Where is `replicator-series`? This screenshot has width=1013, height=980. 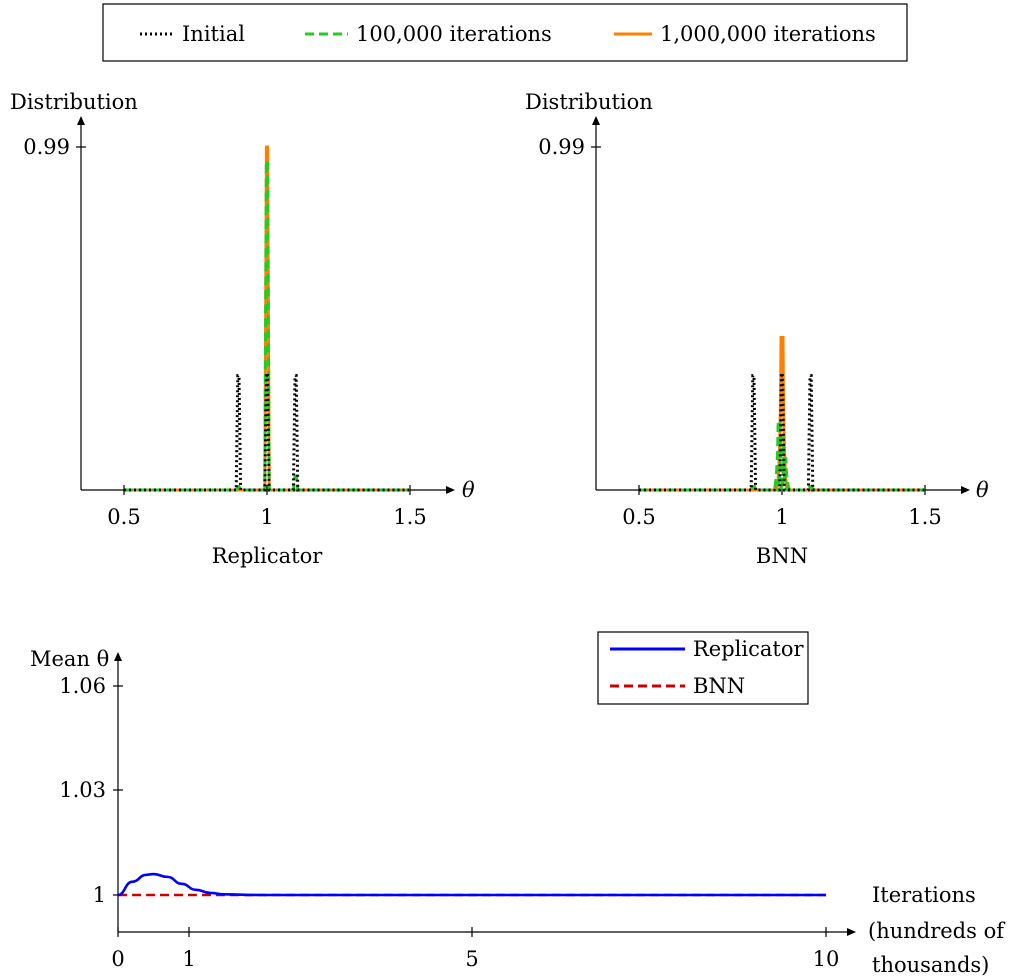
replicator-series is located at coordinates (267, 318).